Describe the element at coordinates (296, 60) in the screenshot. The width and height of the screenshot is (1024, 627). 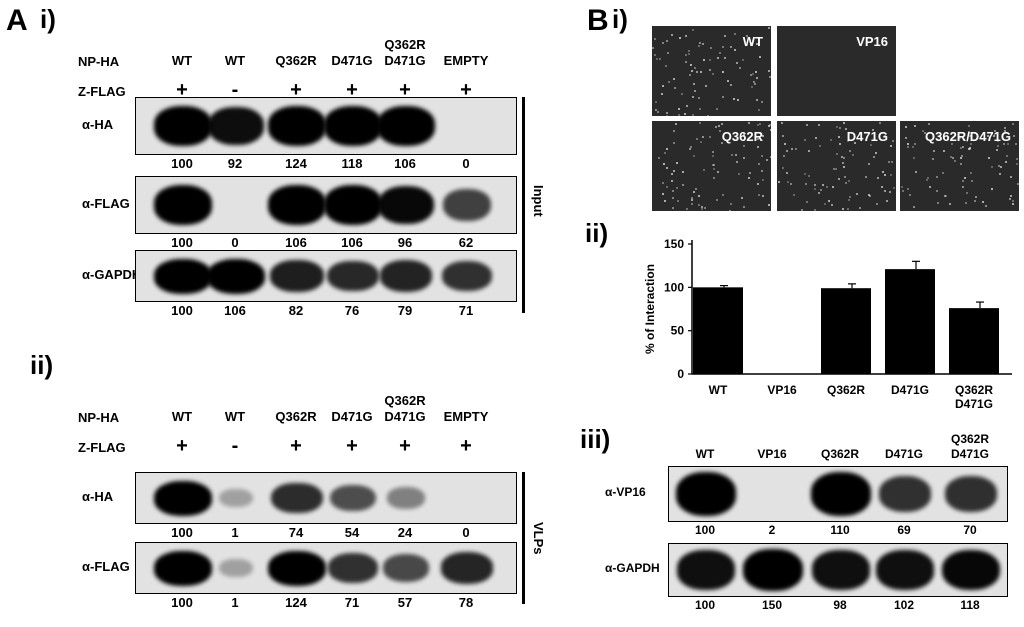
I see `input-lane-label: Q362R` at that location.